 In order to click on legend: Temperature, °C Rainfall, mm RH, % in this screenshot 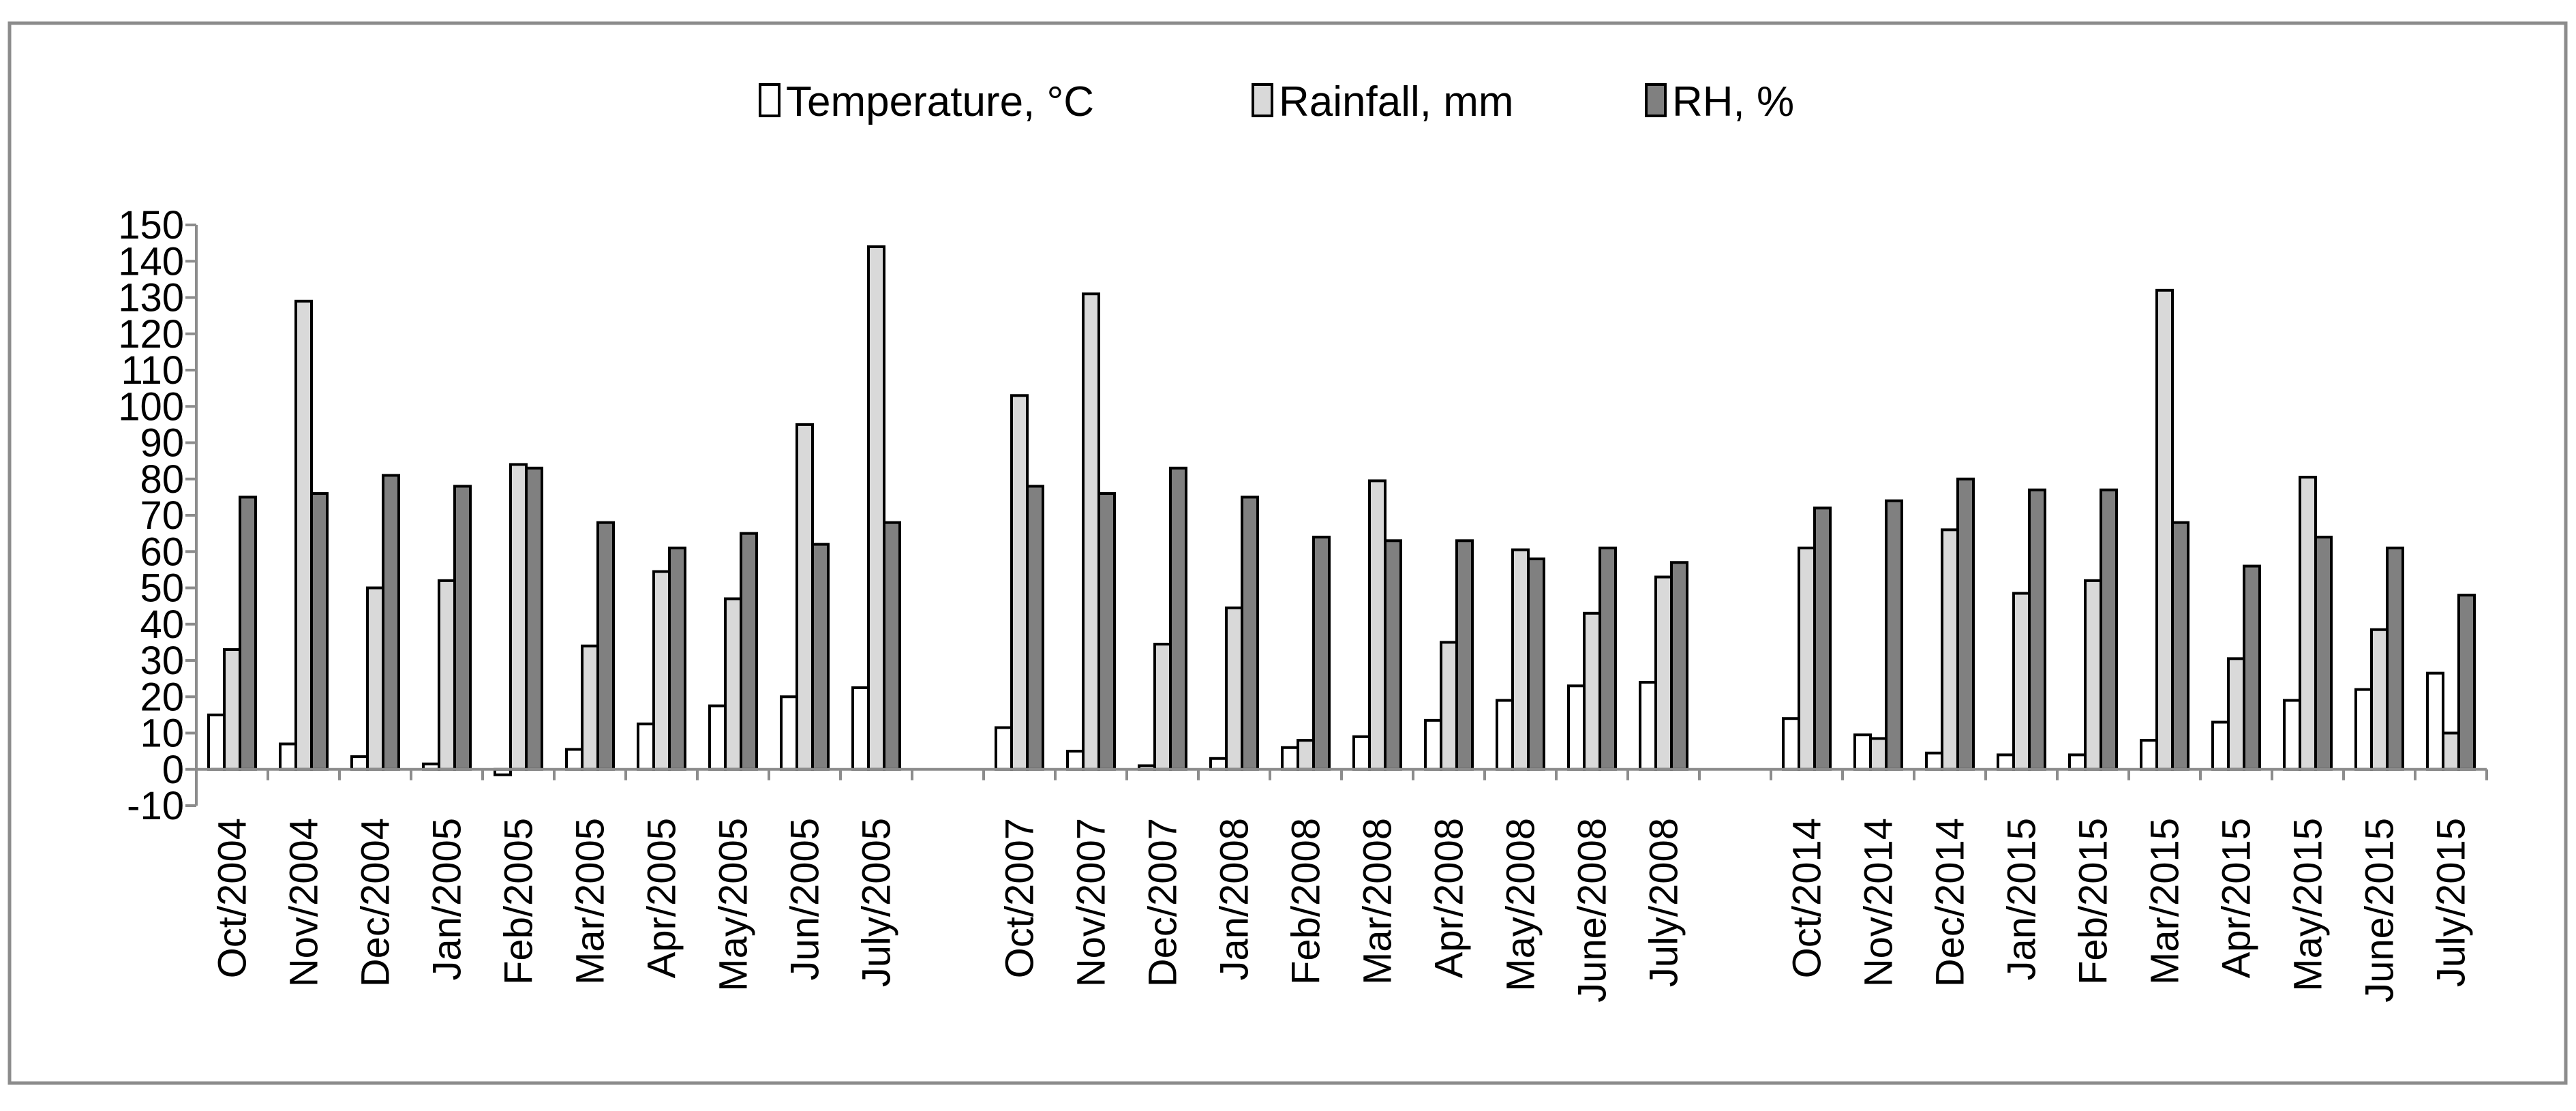, I will do `click(1276, 101)`.